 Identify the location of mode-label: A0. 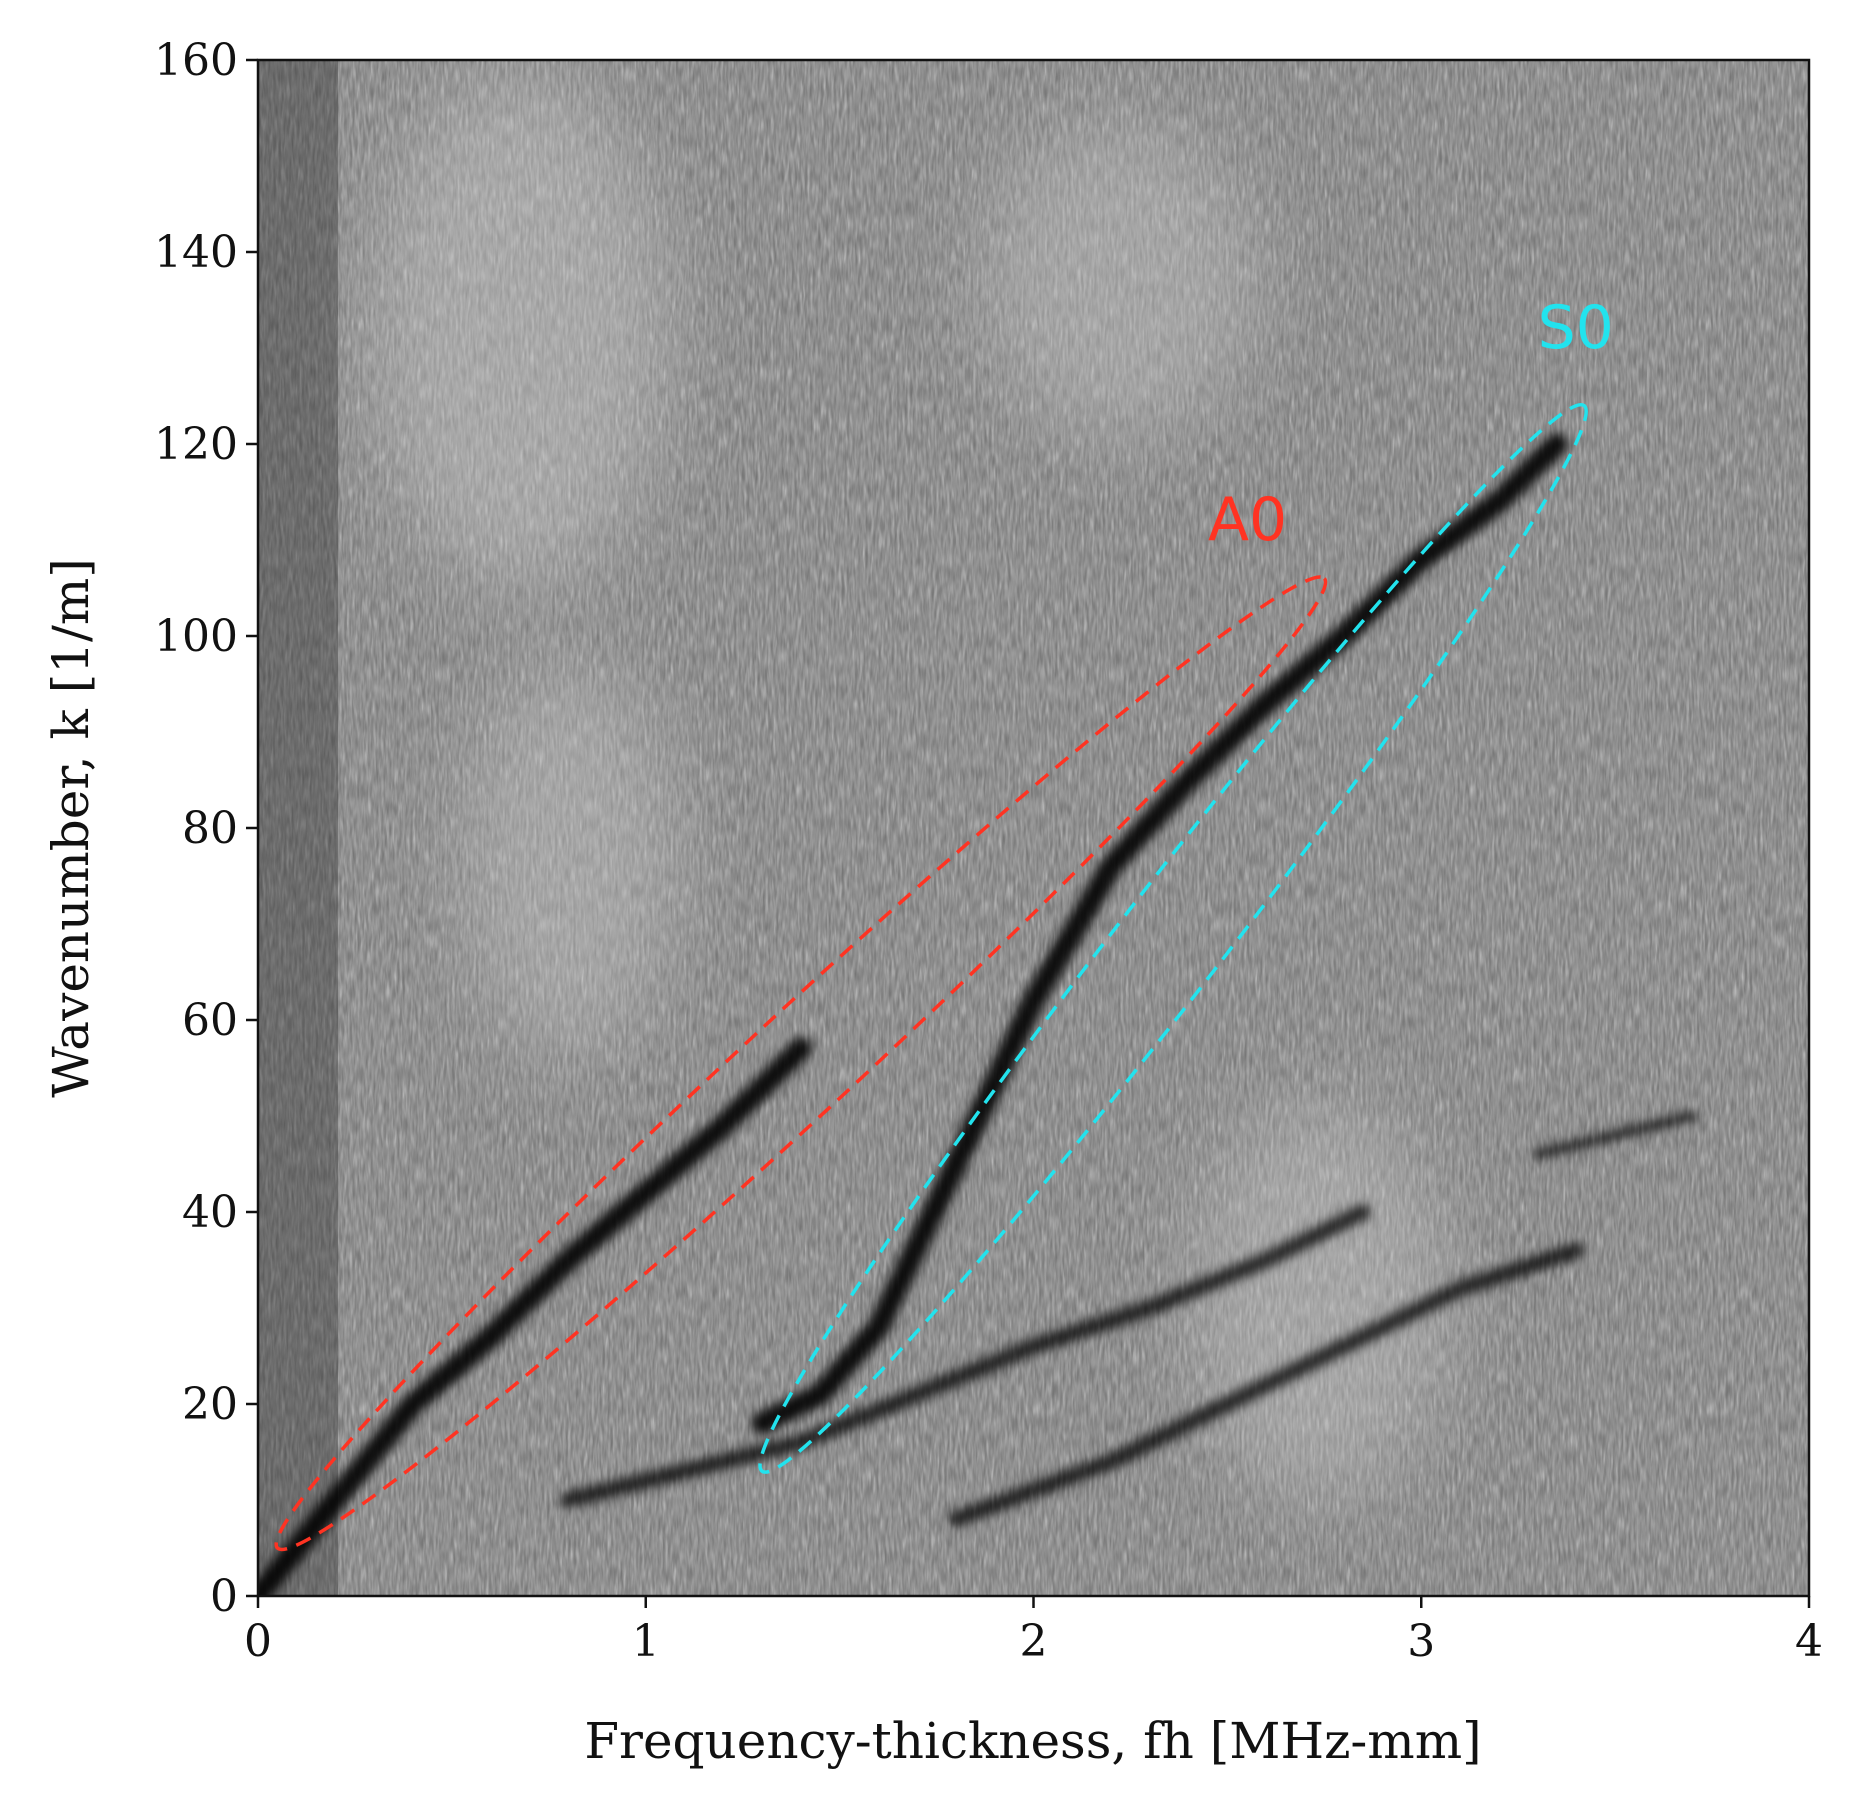
(1247, 520).